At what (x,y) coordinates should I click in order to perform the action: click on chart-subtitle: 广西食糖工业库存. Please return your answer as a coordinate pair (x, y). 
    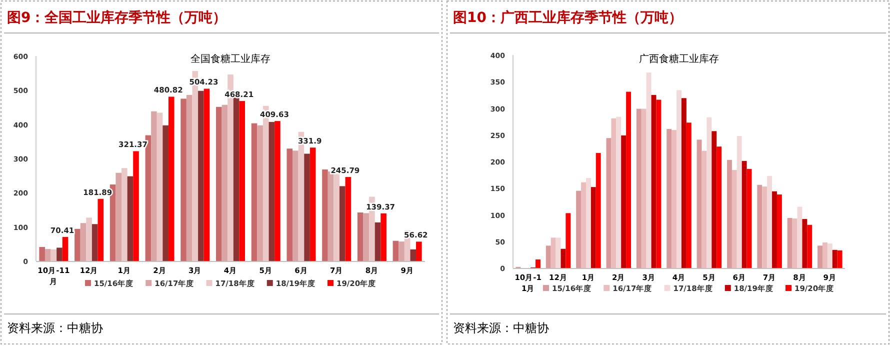
    Looking at the image, I should click on (679, 59).